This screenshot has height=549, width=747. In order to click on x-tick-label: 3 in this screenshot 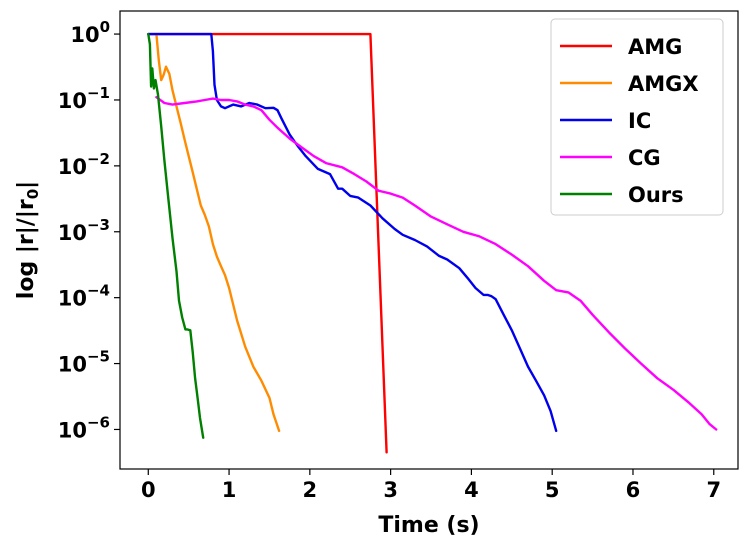, I will do `click(390, 490)`.